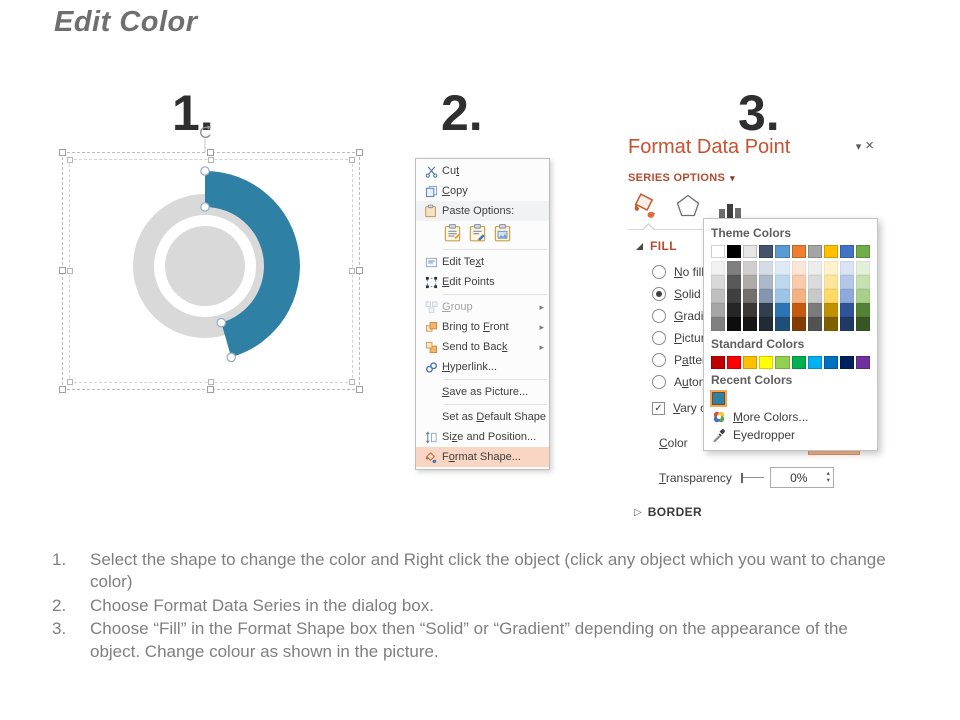 The height and width of the screenshot is (720, 960). What do you see at coordinates (205, 139) in the screenshot?
I see `rotation-handle-icon` at bounding box center [205, 139].